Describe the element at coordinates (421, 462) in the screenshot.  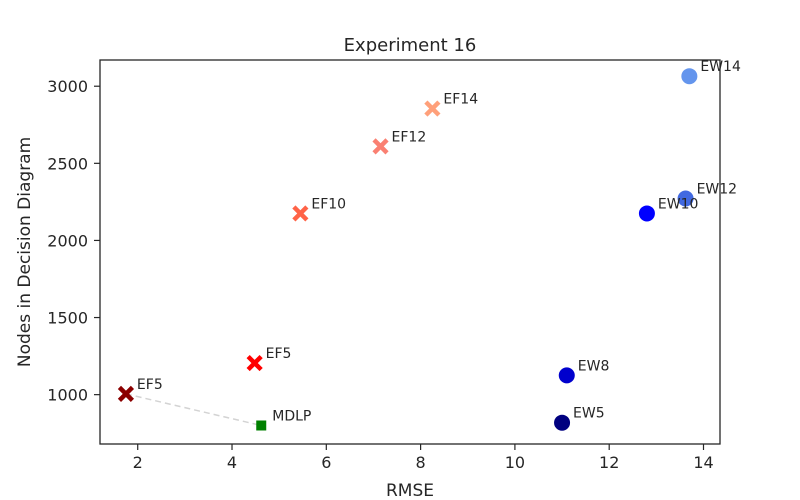
I see `x-tick-label: 8` at that location.